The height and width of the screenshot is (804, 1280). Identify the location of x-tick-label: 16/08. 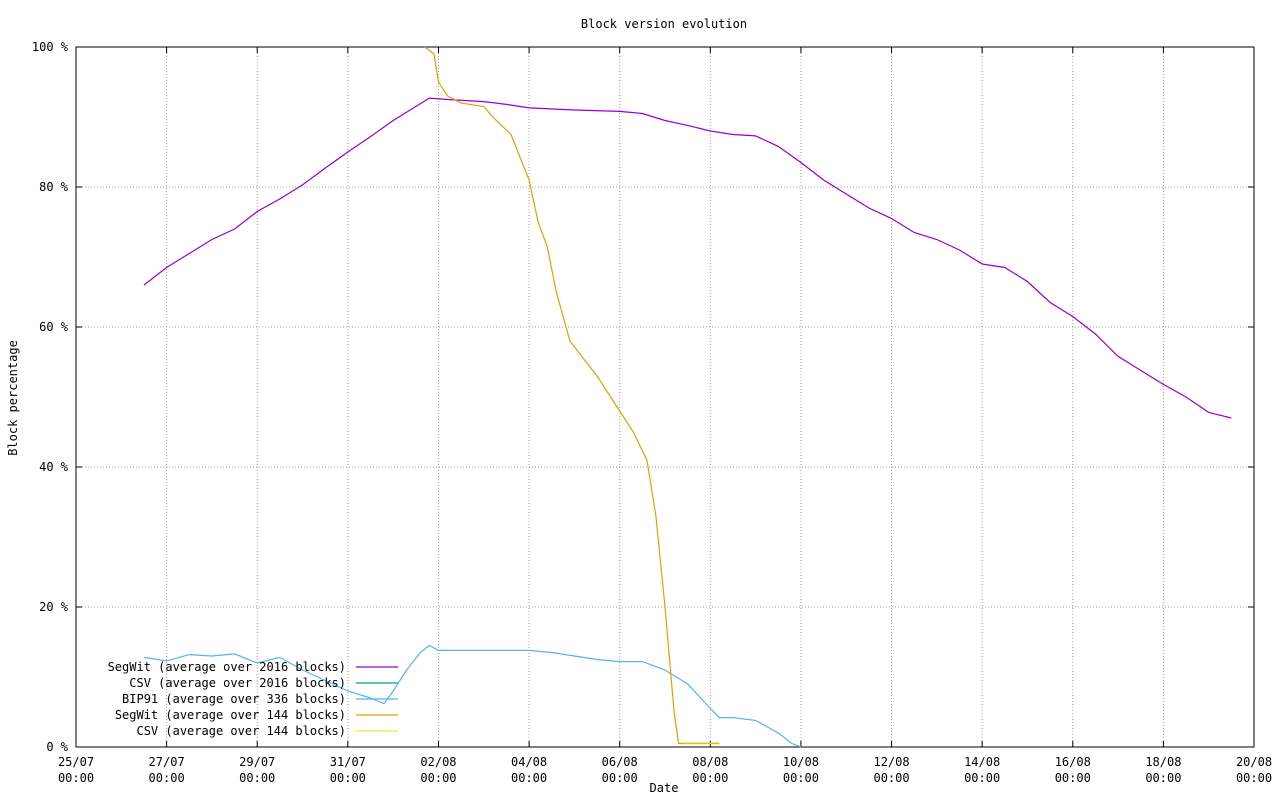
(1073, 762).